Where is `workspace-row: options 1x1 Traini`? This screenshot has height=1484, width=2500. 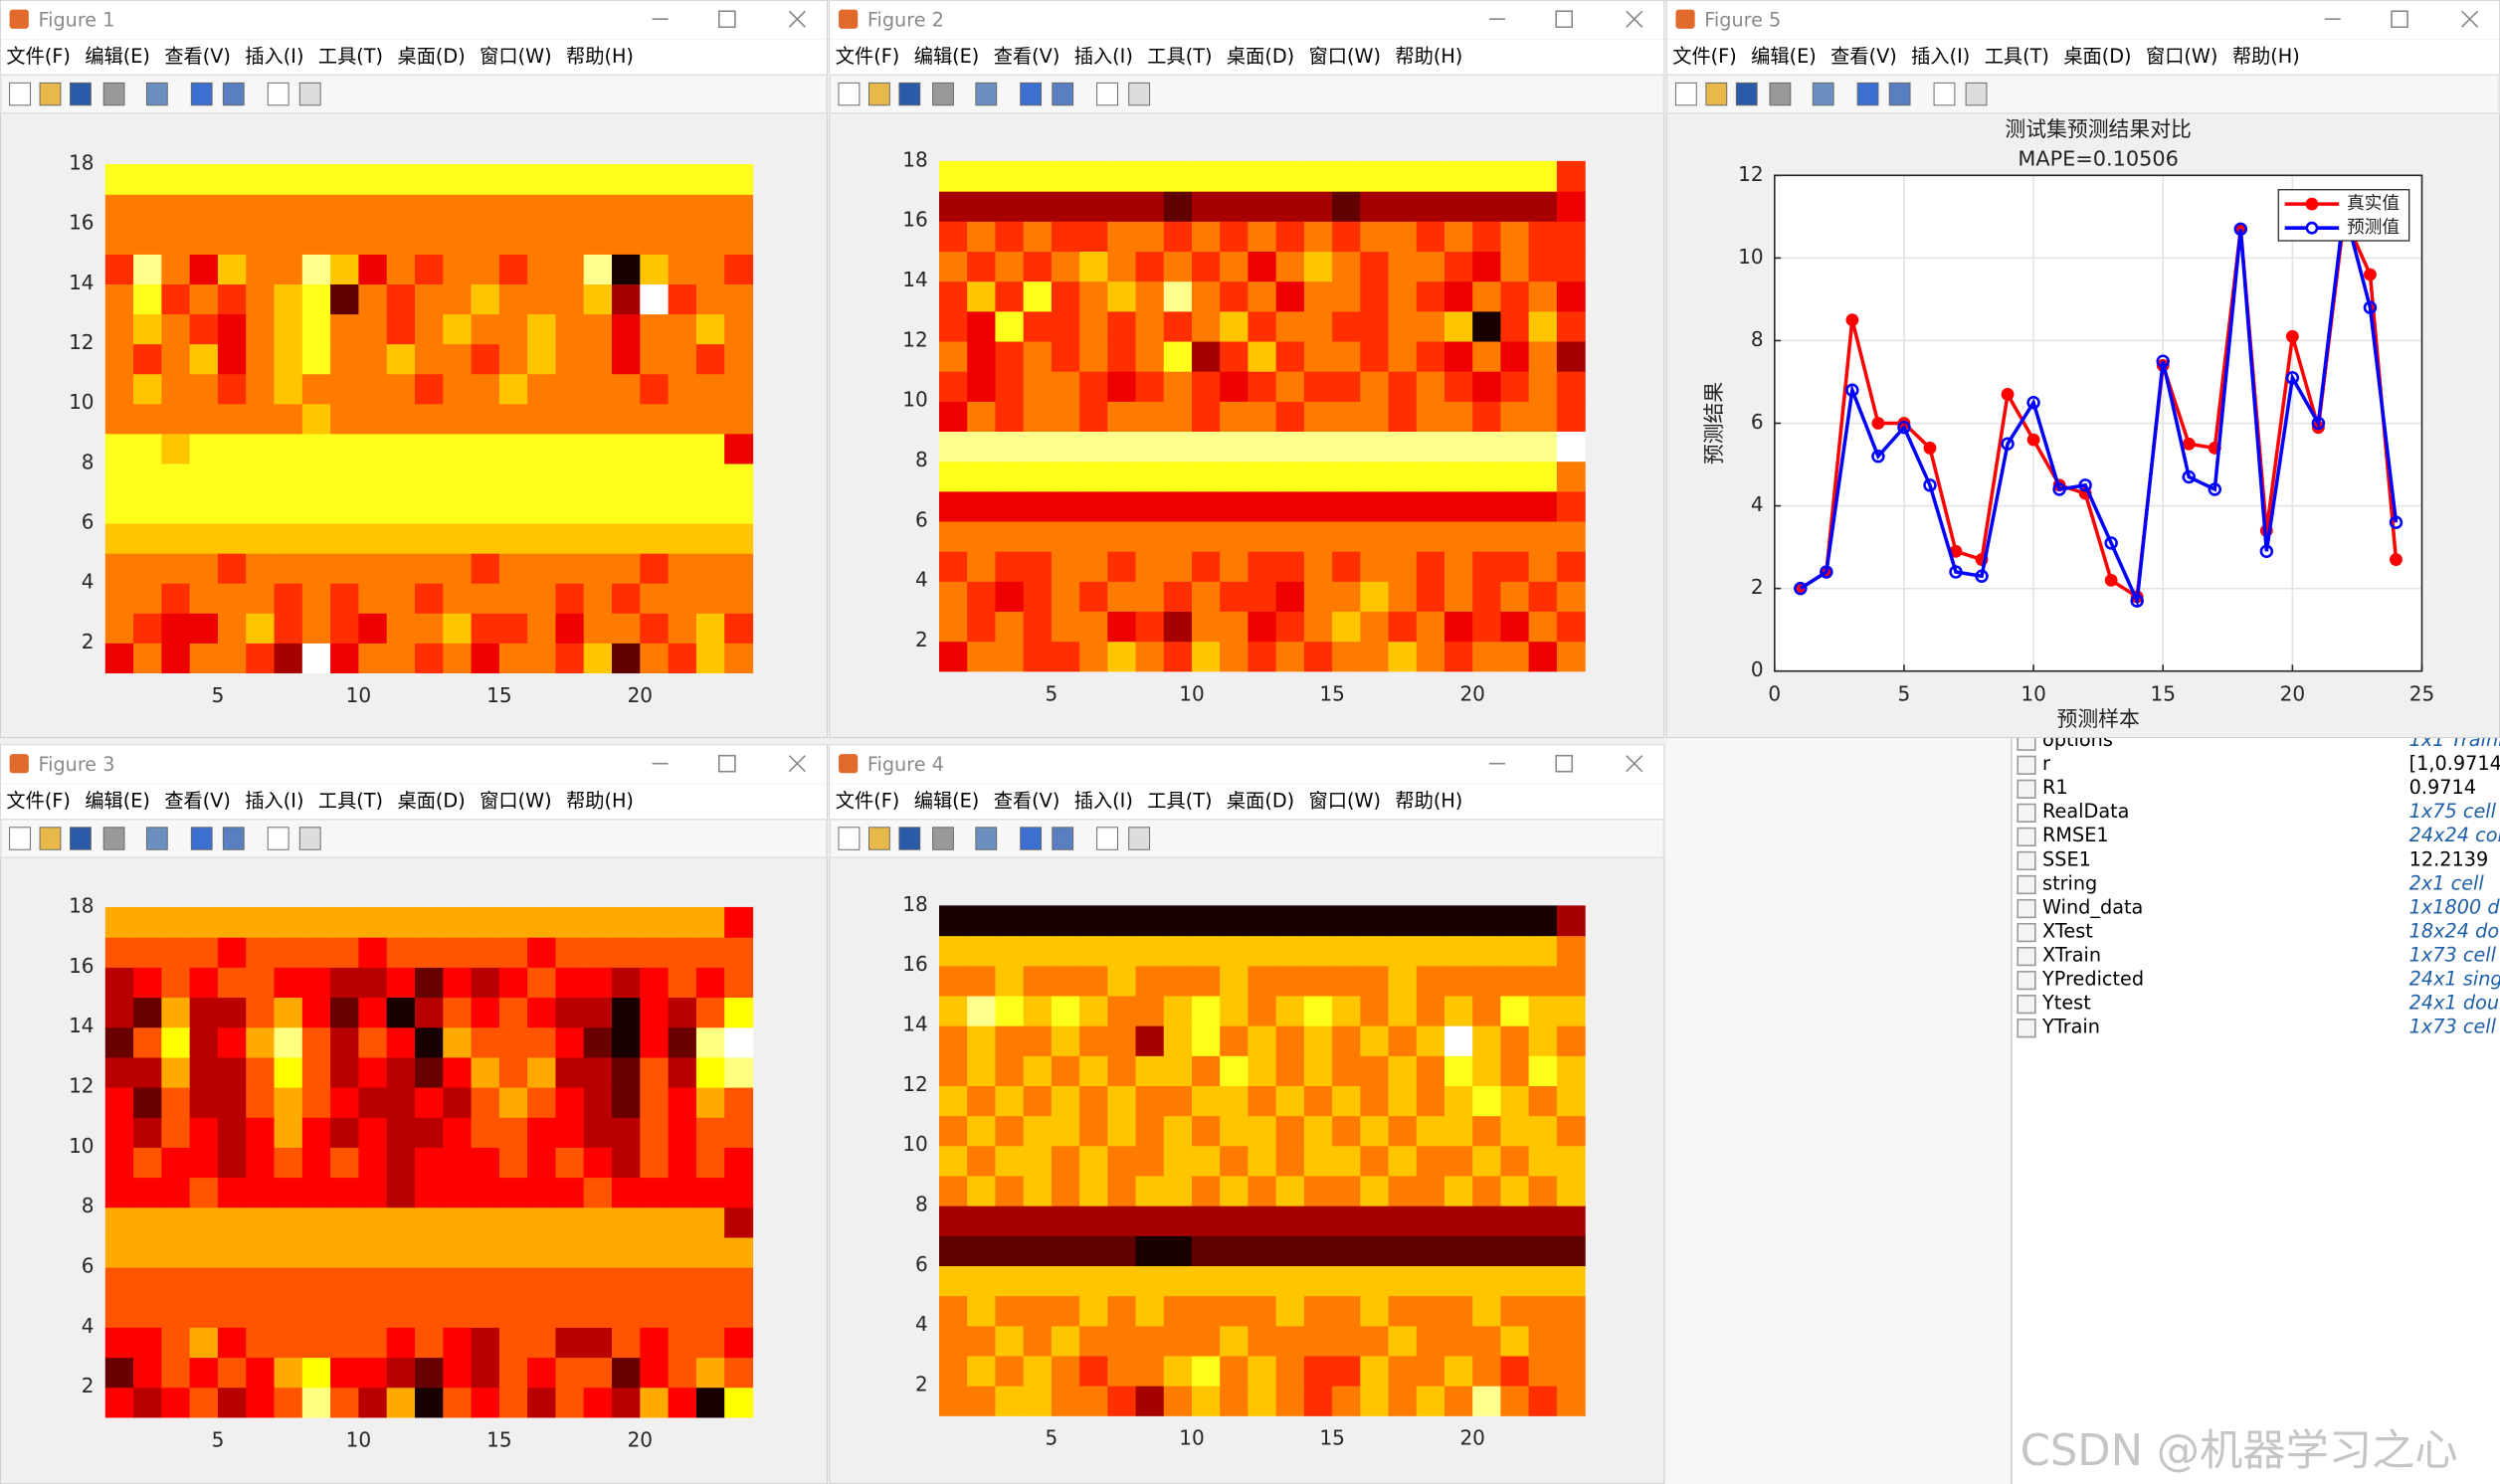 workspace-row: options 1x1 Traini is located at coordinates (2258, 745).